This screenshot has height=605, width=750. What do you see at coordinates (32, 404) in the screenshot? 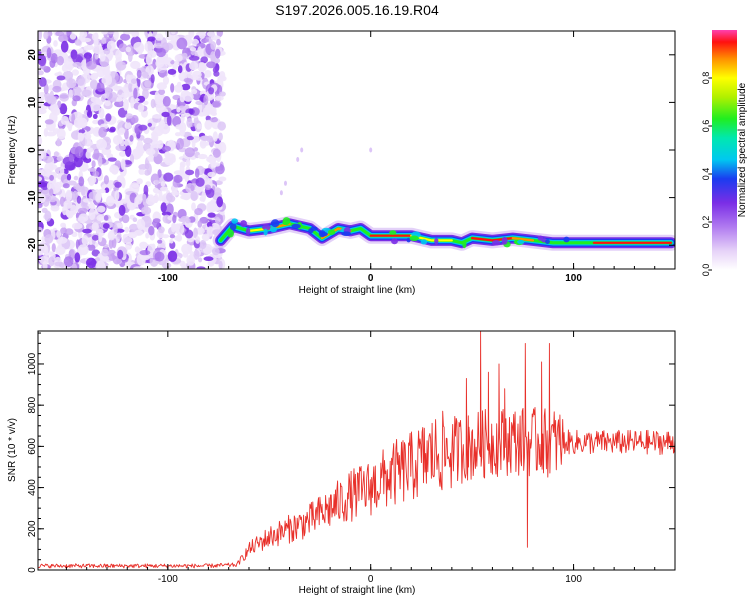
I see `y-tick-label: 800` at bounding box center [32, 404].